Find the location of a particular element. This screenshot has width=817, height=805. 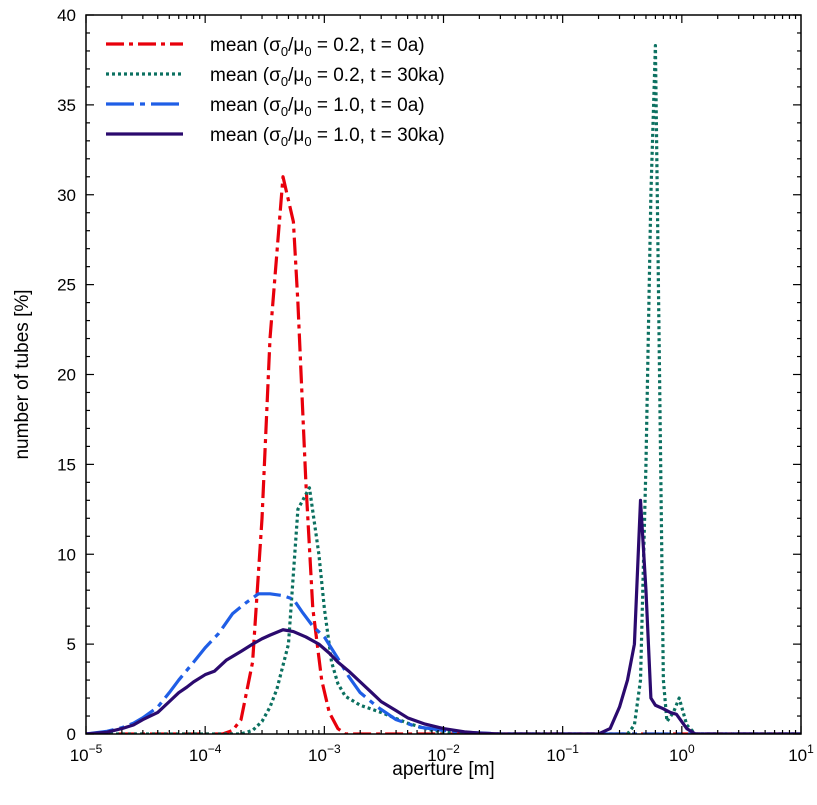

x-tick-label: 10⁻⁵ is located at coordinates (86, 753).